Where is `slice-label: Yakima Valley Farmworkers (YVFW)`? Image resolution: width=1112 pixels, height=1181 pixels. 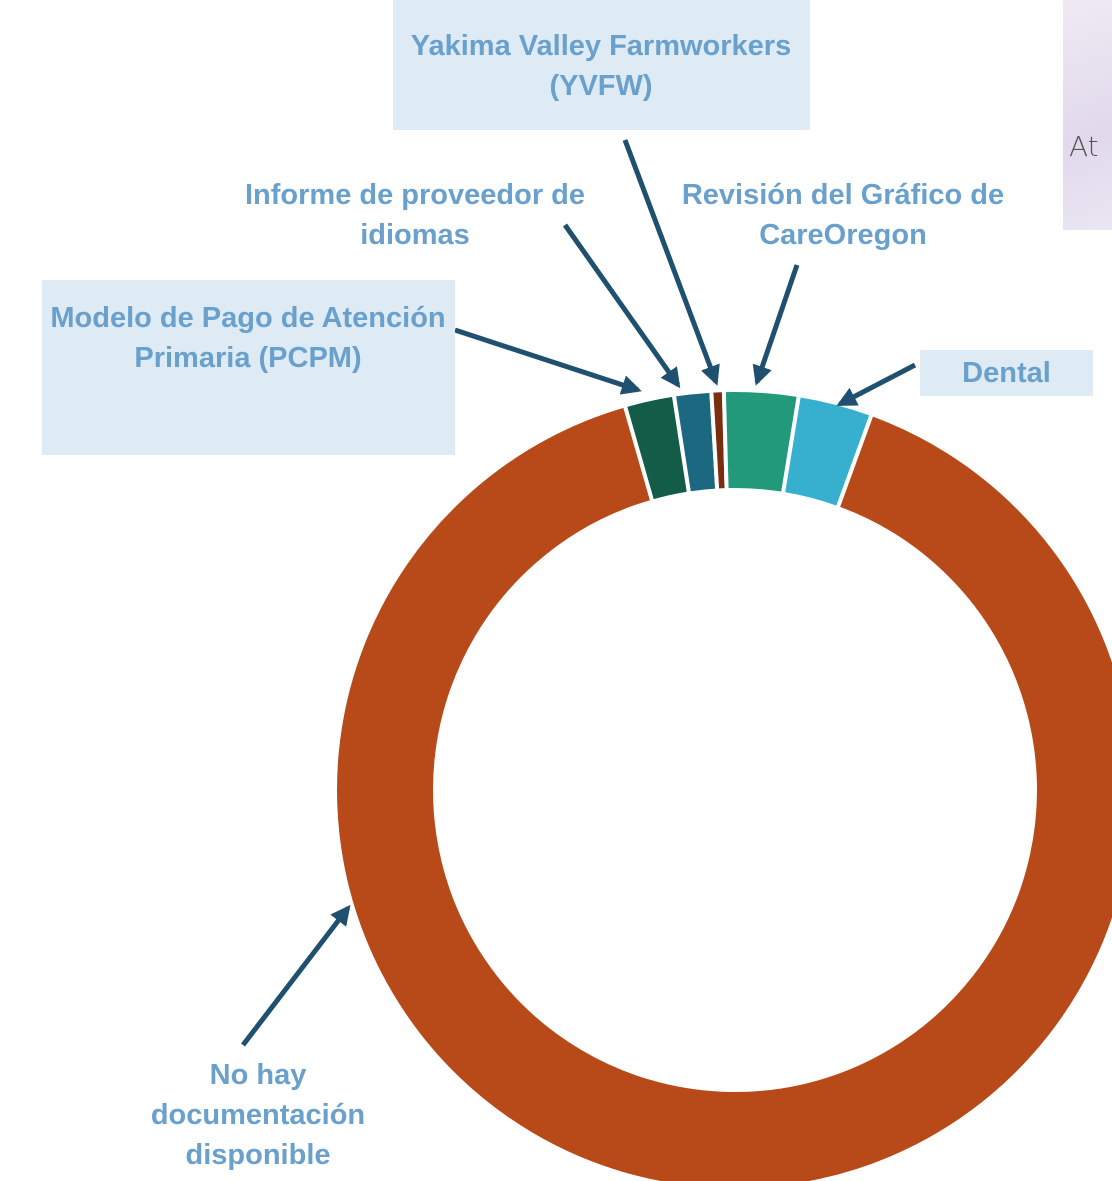 slice-label: Yakima Valley Farmworkers (YVFW) is located at coordinates (601, 66).